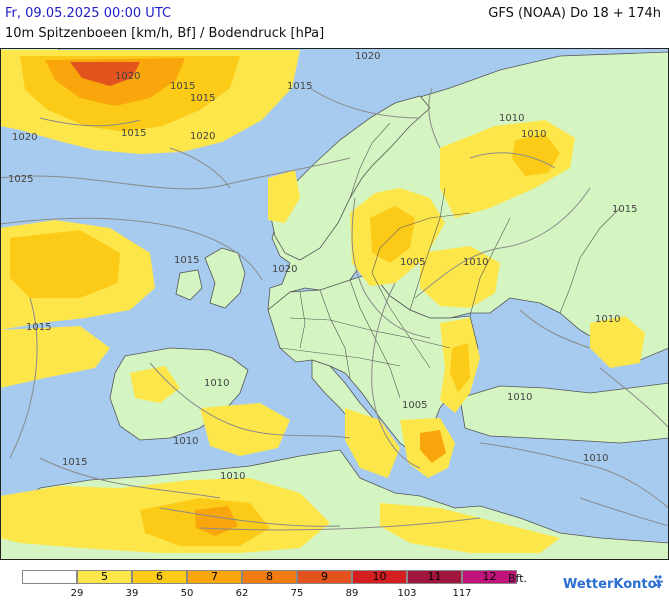  What do you see at coordinates (225, 278) in the screenshot?
I see `landmass-uk` at bounding box center [225, 278].